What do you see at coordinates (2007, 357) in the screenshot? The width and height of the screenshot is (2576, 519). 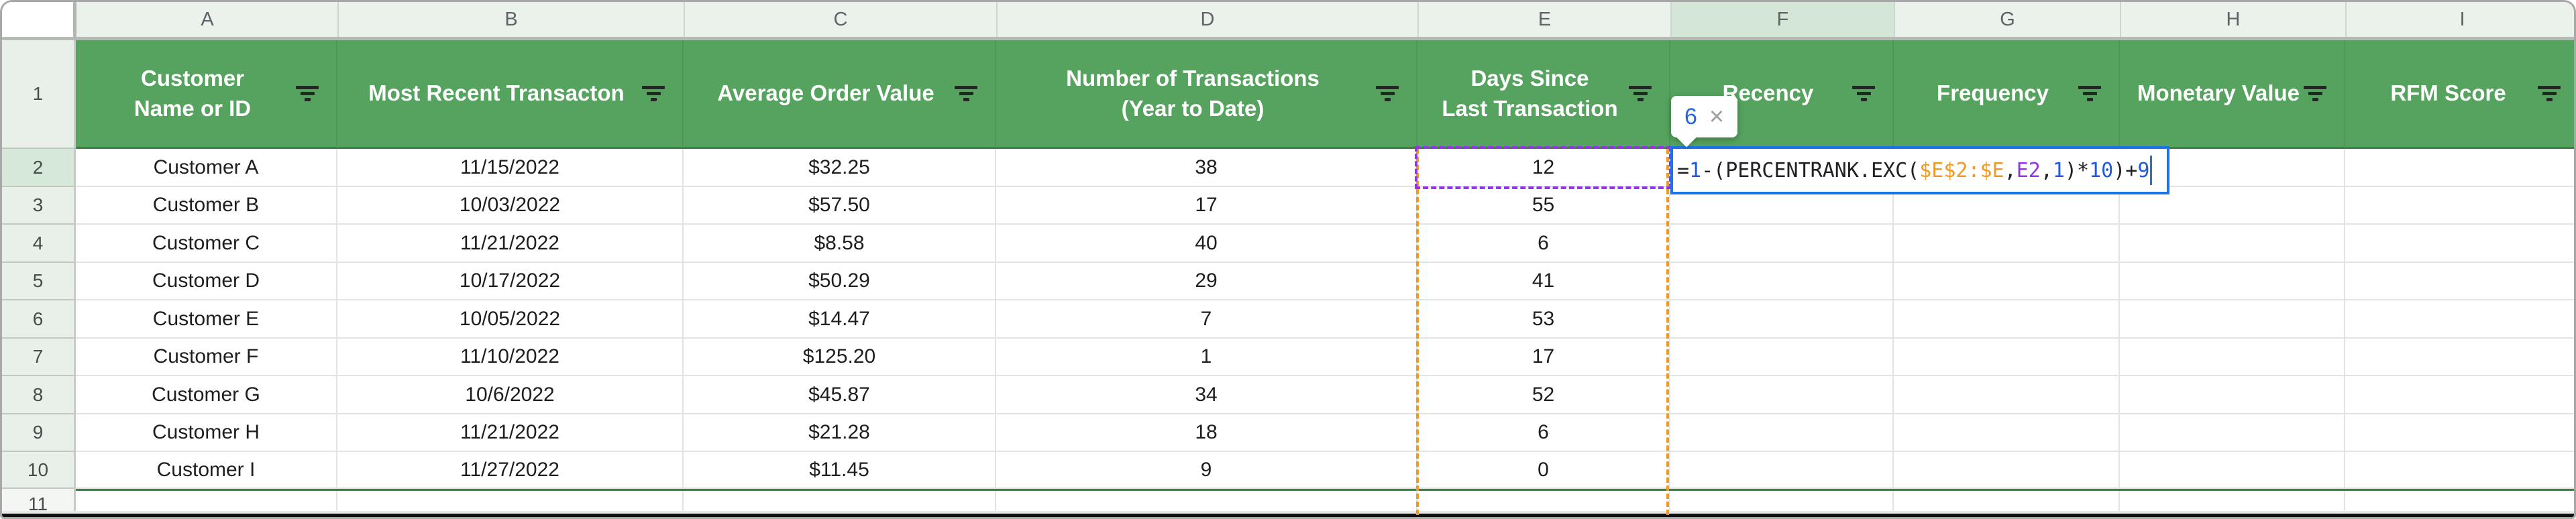 I see `cell-G7` at bounding box center [2007, 357].